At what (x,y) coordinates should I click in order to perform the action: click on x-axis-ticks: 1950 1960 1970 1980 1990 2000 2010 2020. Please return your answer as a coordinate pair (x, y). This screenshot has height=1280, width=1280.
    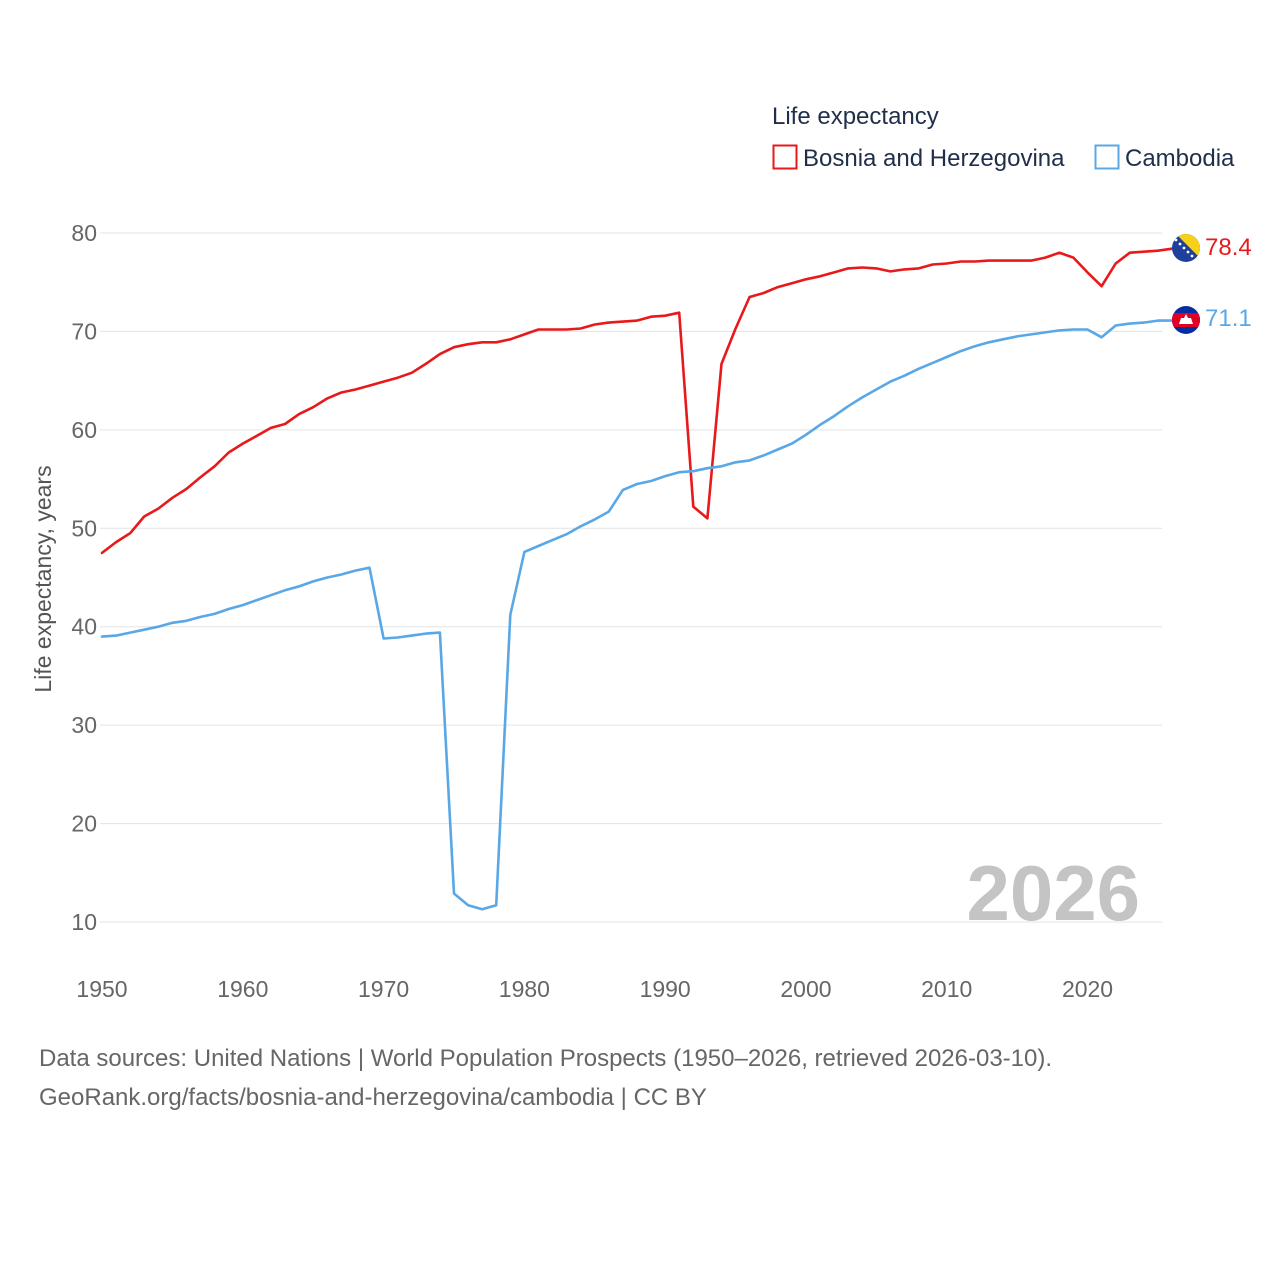
    Looking at the image, I should click on (594, 989).